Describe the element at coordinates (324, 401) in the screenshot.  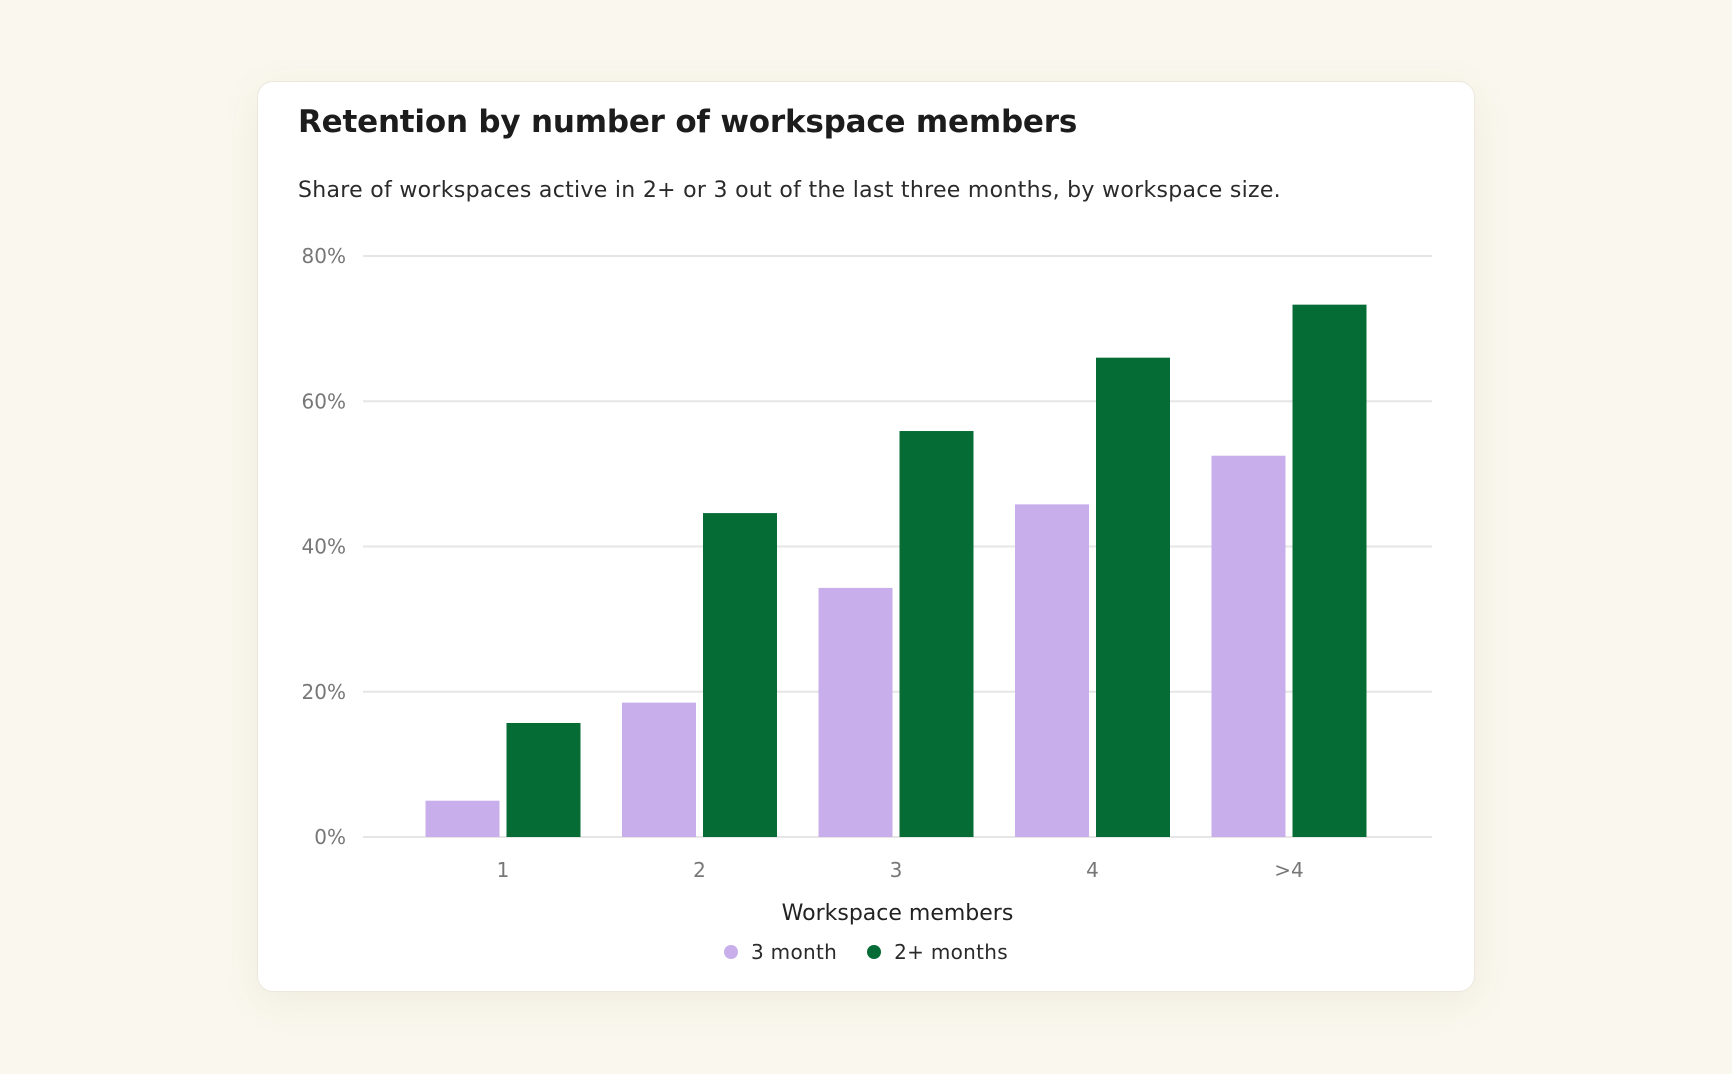
I see `y-tick-label: 60%` at that location.